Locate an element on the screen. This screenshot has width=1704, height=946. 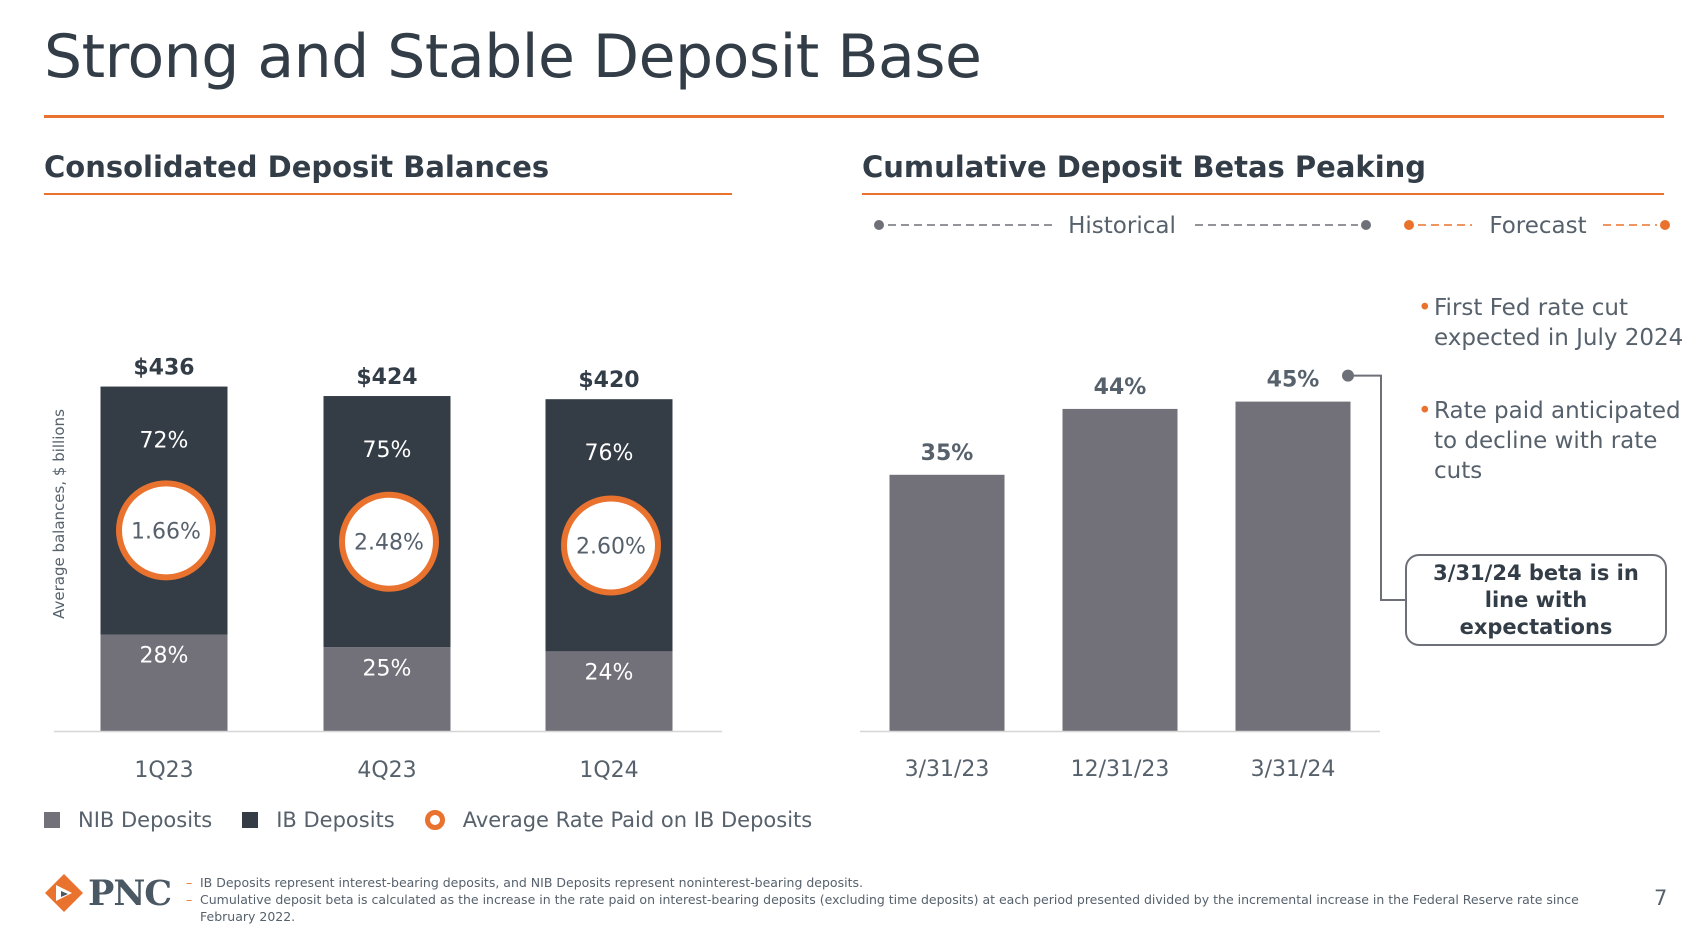
x-tick-label: 4Q23 is located at coordinates (386, 770).